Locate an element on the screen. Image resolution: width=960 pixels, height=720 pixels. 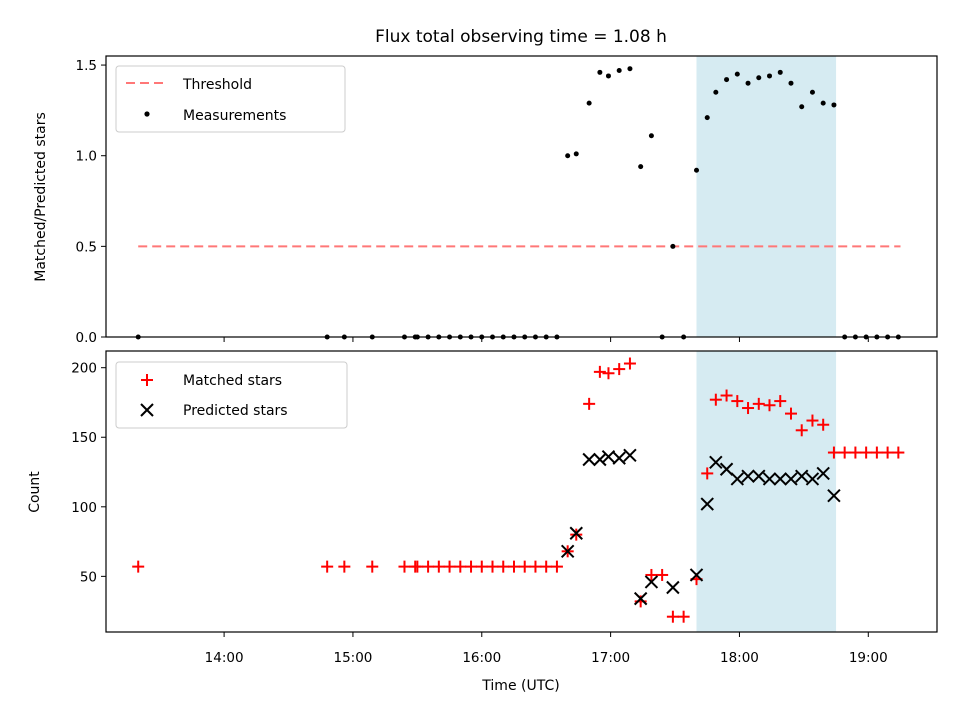
top-legend-box is located at coordinates (230, 99).